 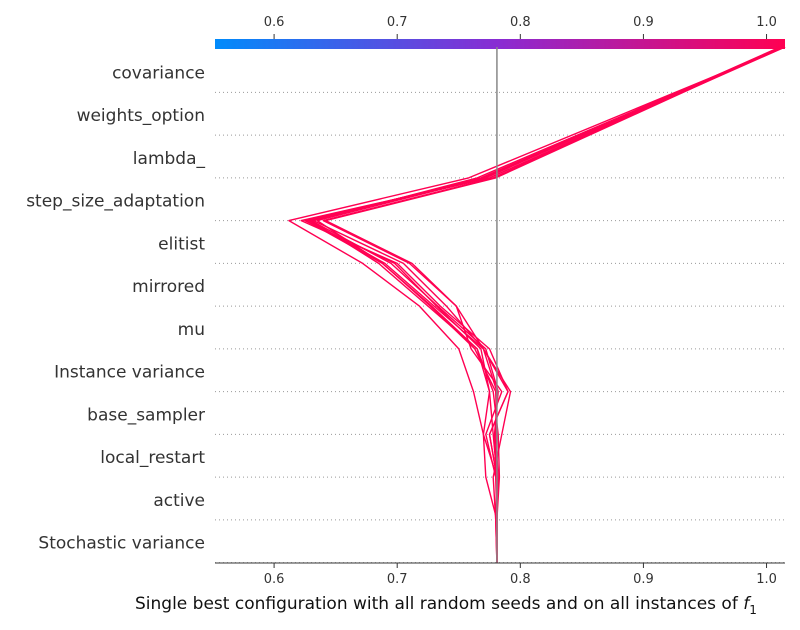 What do you see at coordinates (643, 579) in the screenshot?
I see `x-tick-label: 0.9` at bounding box center [643, 579].